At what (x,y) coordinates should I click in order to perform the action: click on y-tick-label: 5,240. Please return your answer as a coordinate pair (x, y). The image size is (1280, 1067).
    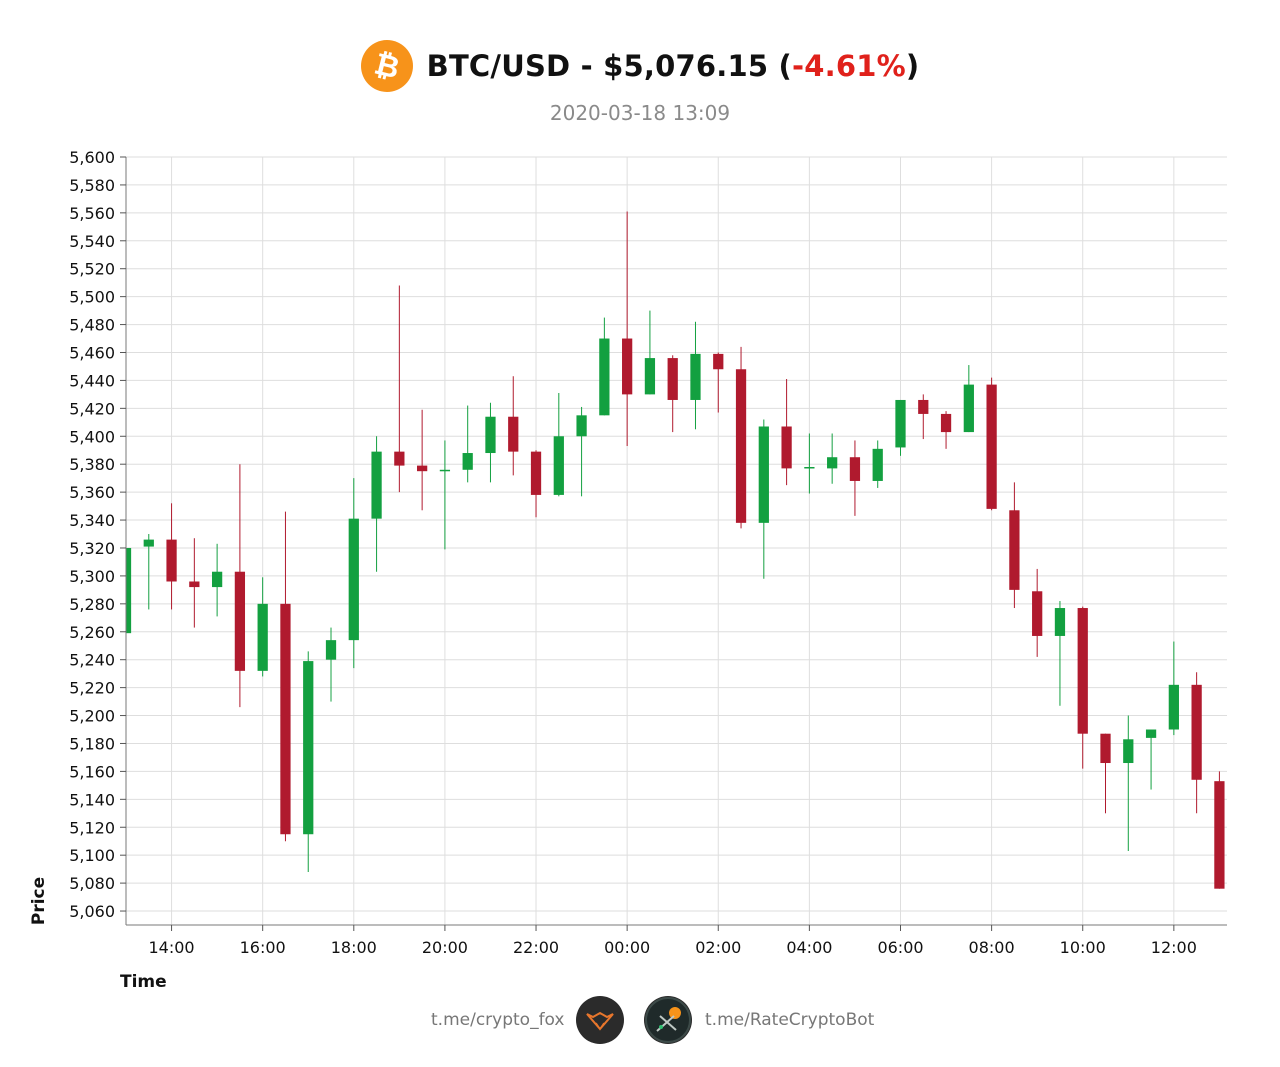
    Looking at the image, I should click on (92, 660).